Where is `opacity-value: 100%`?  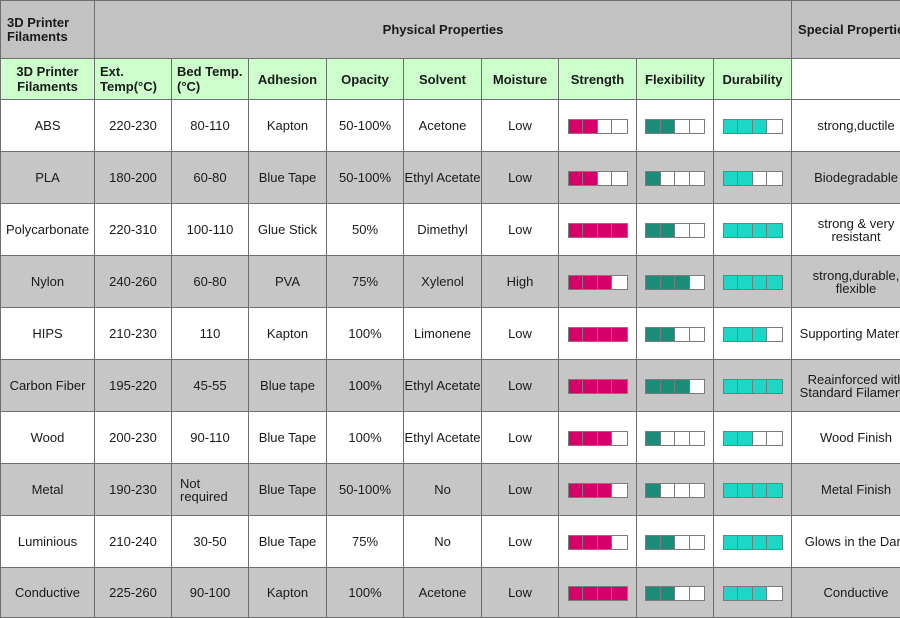
opacity-value: 100% is located at coordinates (365, 593).